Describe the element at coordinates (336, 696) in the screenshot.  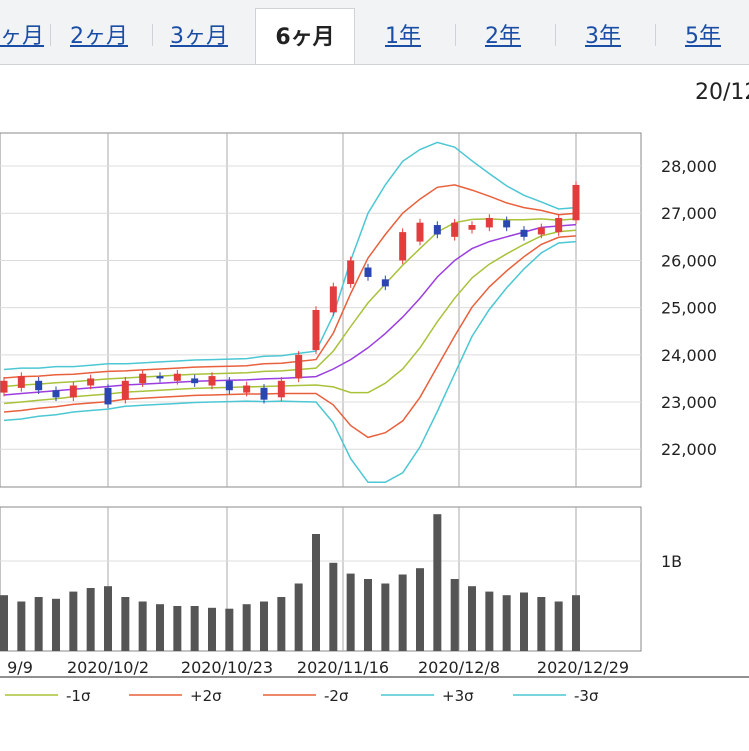
I see `legend-label: -2σ` at that location.